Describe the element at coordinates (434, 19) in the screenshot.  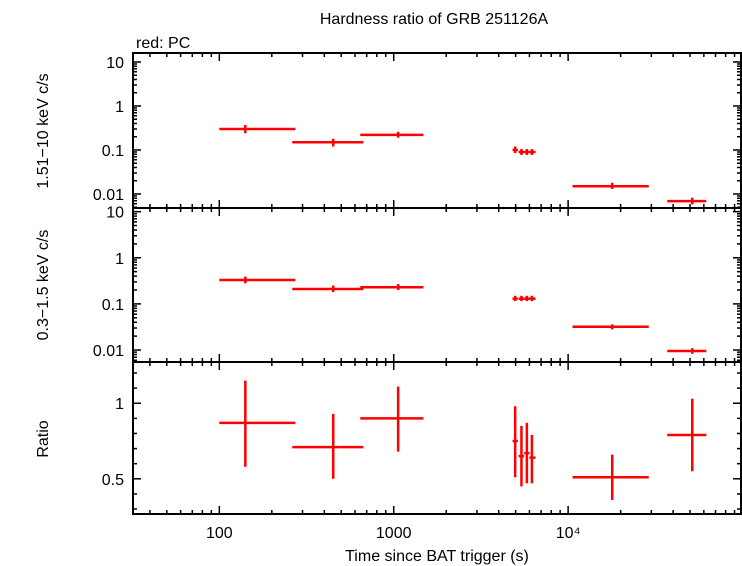
I see `chart-title: Hardness ratio of GRB 251126A` at that location.